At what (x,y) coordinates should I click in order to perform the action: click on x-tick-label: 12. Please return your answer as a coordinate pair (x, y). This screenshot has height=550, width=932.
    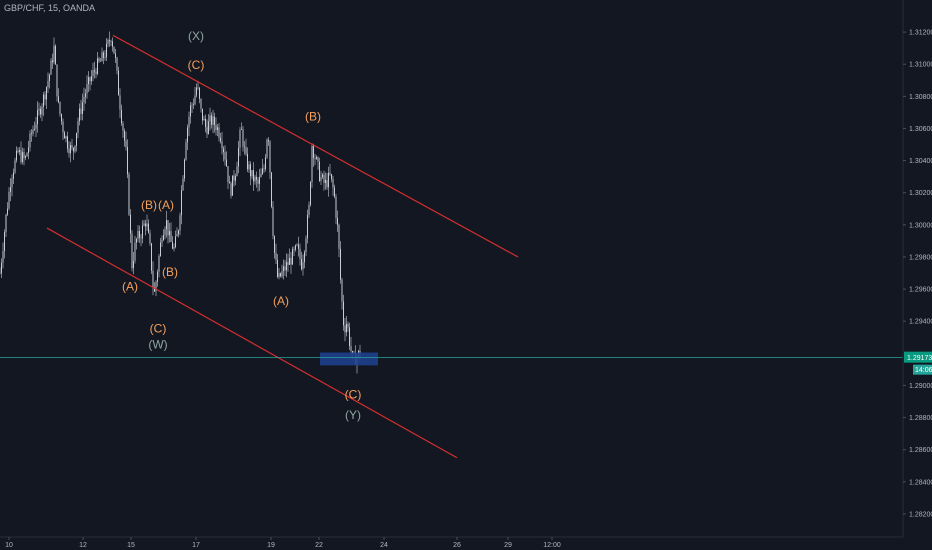
    Looking at the image, I should click on (83, 545).